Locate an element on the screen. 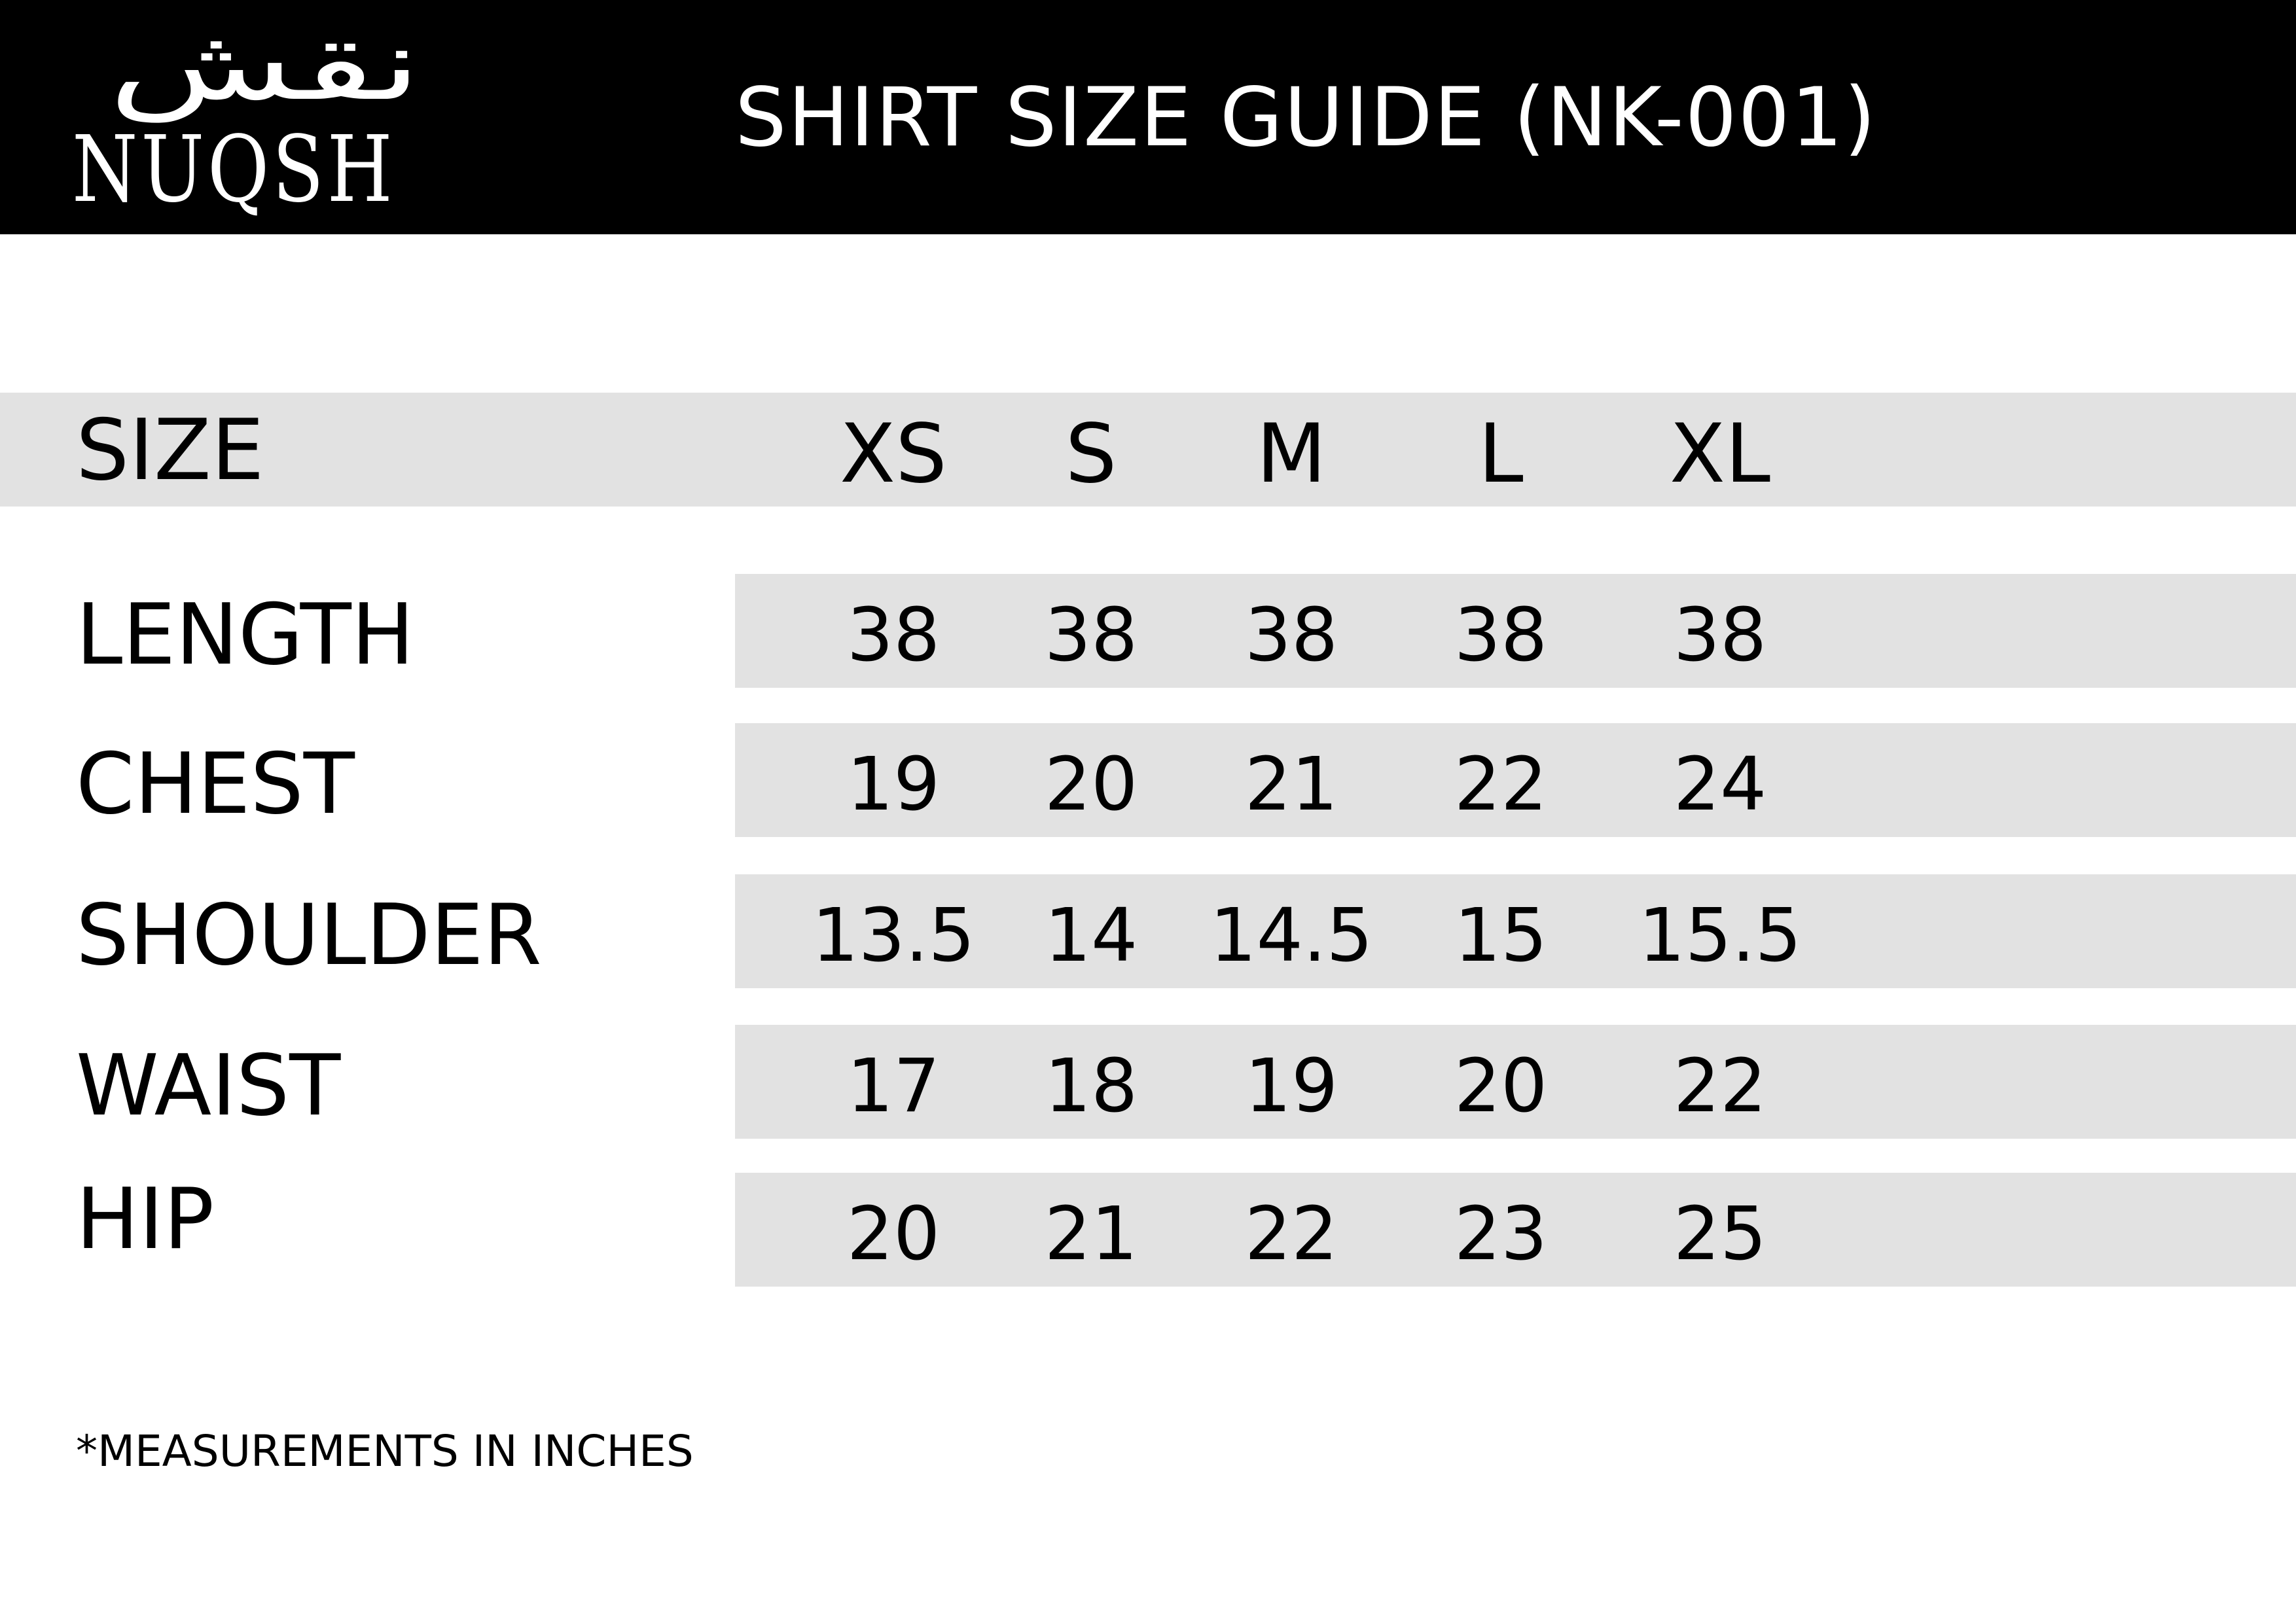 This screenshot has height=1623, width=2296. cell-shoulder-xl: 15.5 is located at coordinates (1720, 935).